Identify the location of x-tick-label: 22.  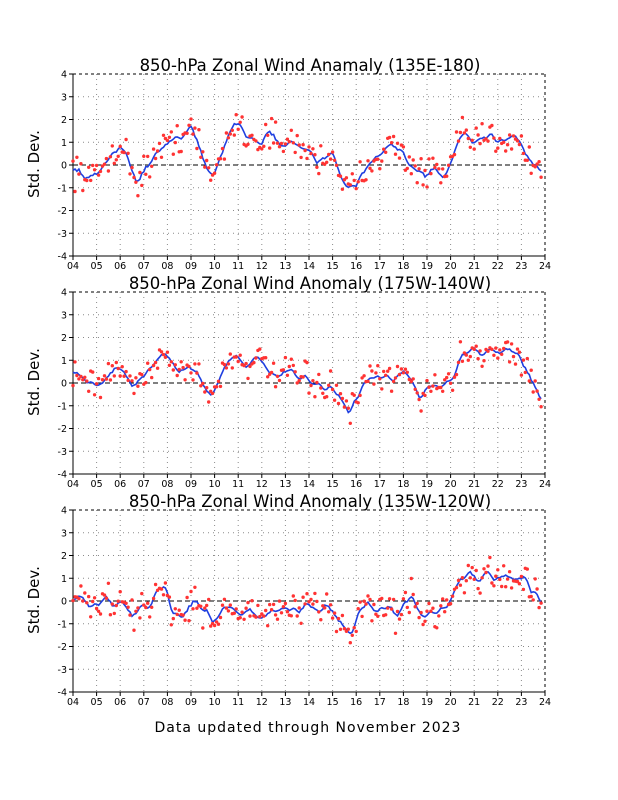
(498, 484).